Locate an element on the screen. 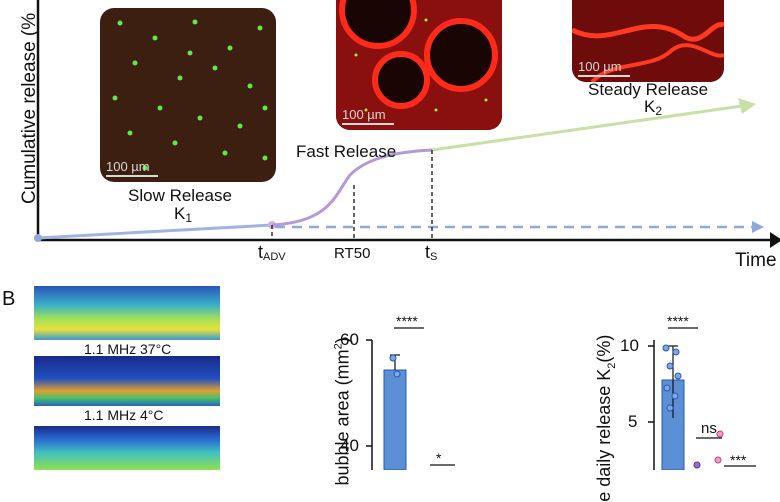 This screenshot has height=502, width=780. release-tick-5: 5 is located at coordinates (633, 421).